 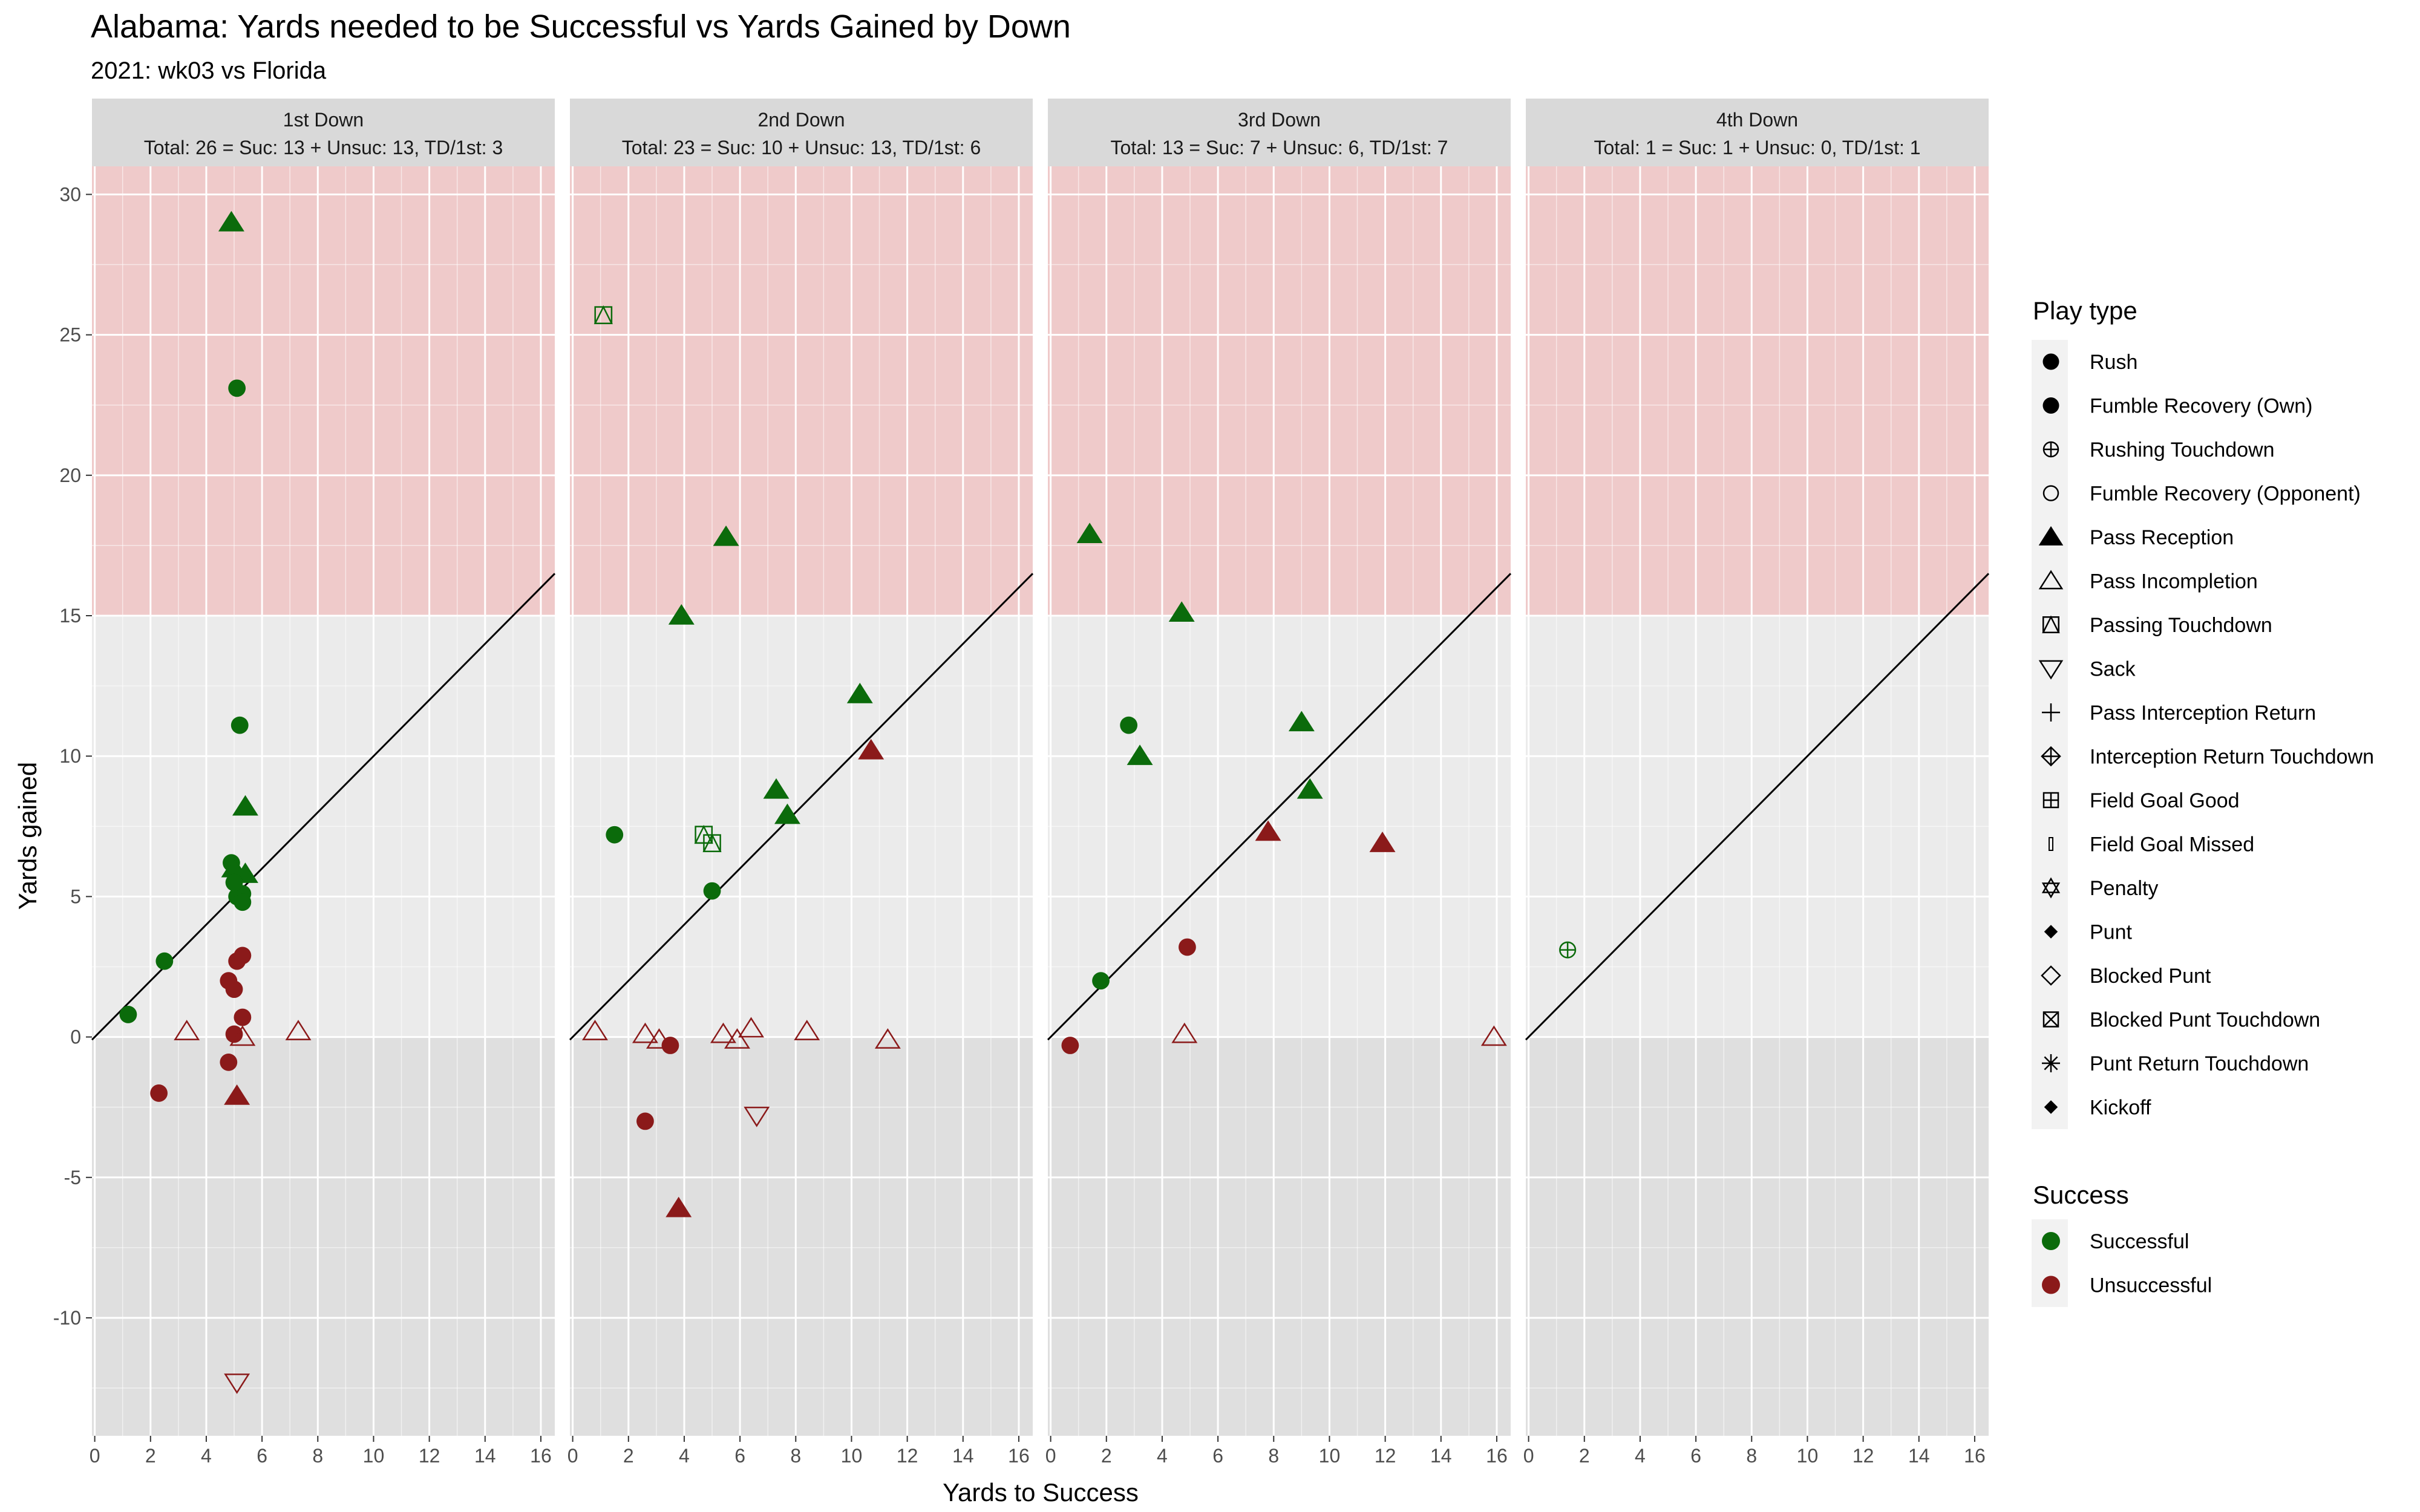 What do you see at coordinates (2151, 1285) in the screenshot?
I see `legend-item-label: Unsuccessful` at bounding box center [2151, 1285].